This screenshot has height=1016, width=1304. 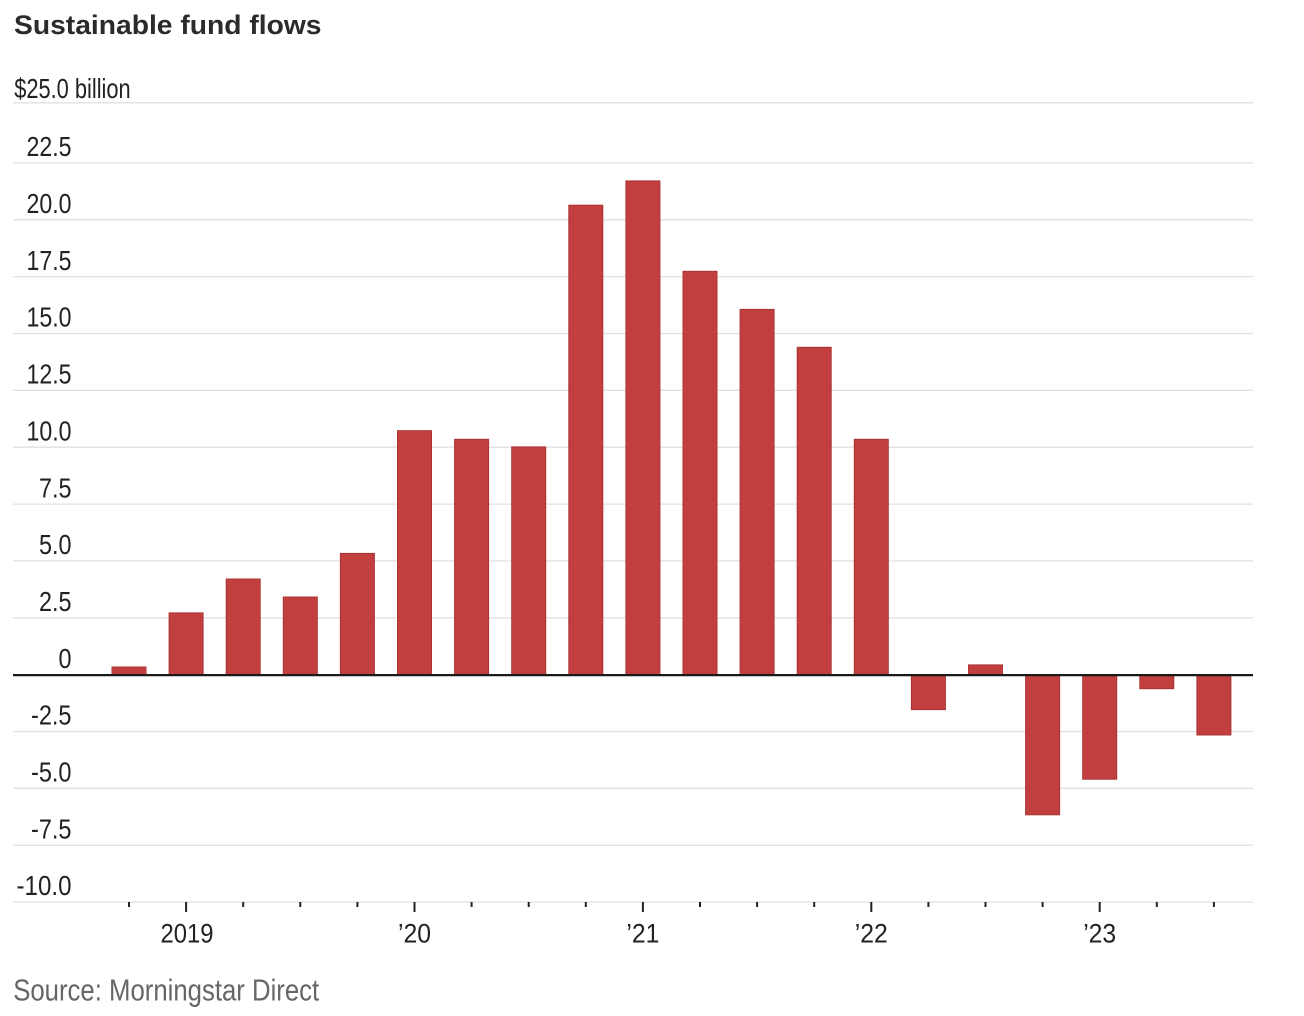 What do you see at coordinates (49, 146) in the screenshot?
I see `svg-text: 22.5` at bounding box center [49, 146].